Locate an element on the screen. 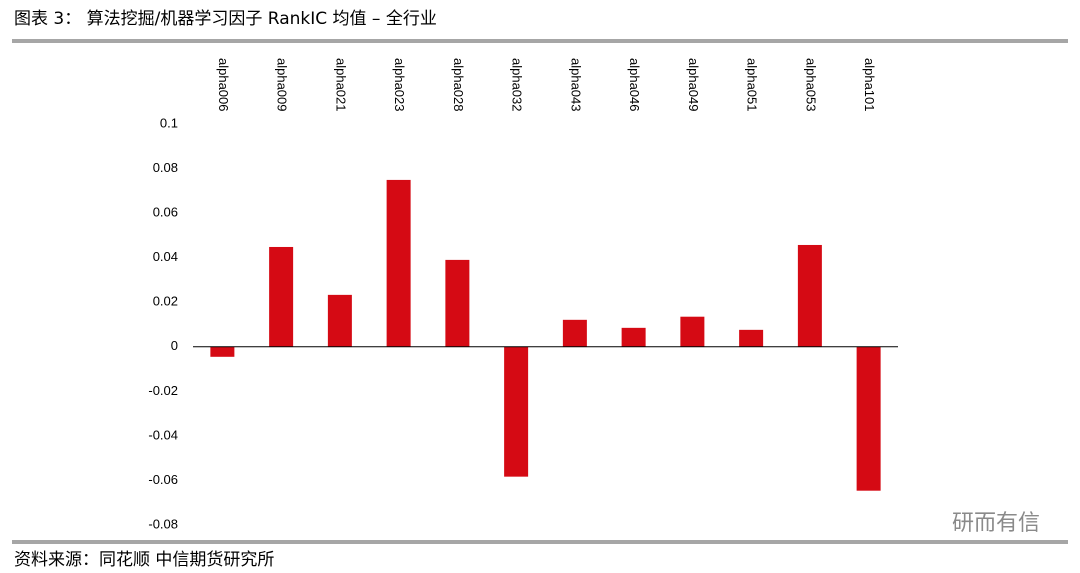 The height and width of the screenshot is (573, 1080). footer-rule is located at coordinates (540, 542).